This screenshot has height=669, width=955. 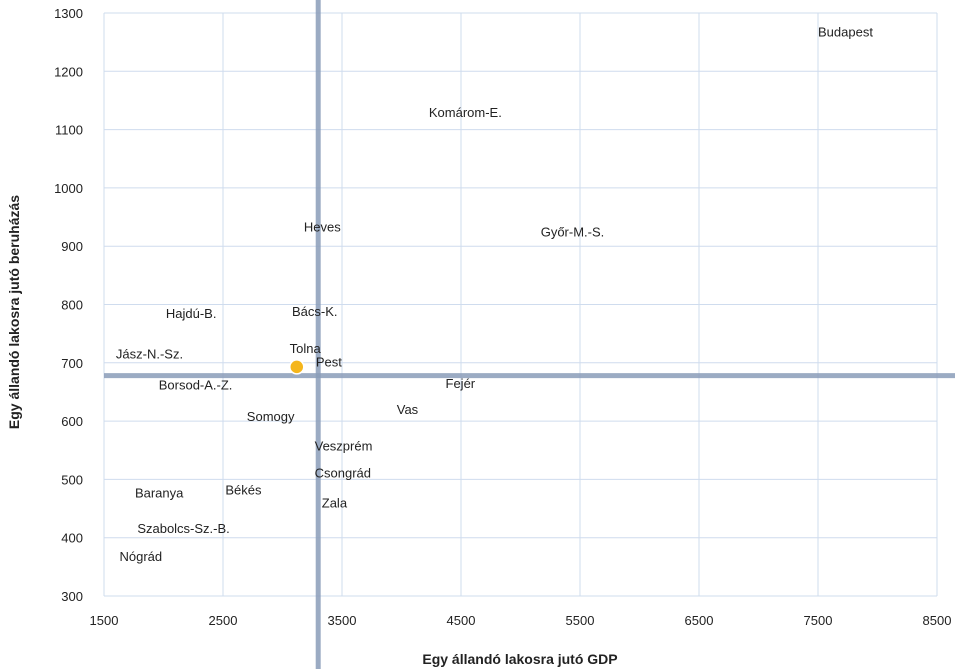 I want to click on point-label: Vas, so click(x=408, y=409).